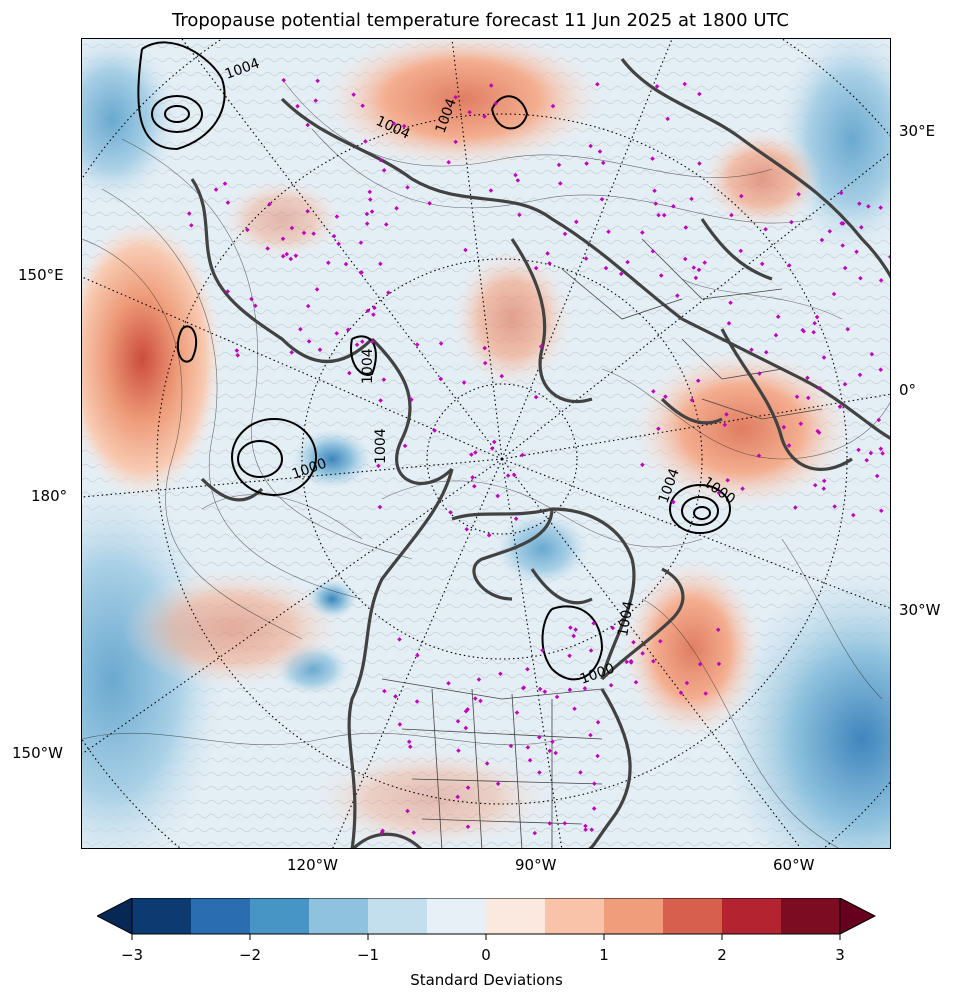  What do you see at coordinates (115, 916) in the screenshot?
I see `colorbar-extend-low` at bounding box center [115, 916].